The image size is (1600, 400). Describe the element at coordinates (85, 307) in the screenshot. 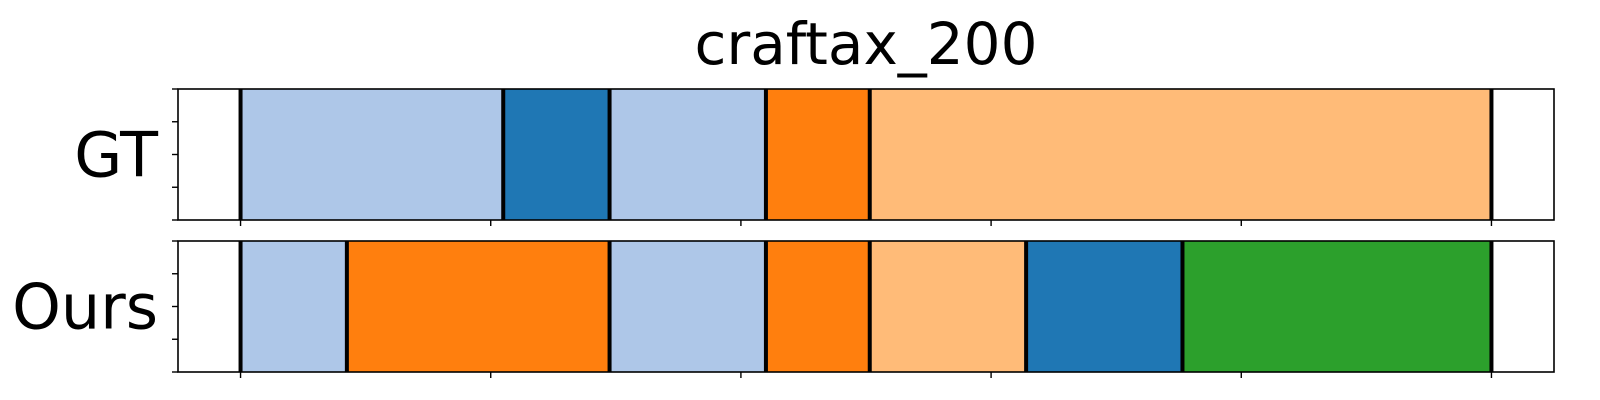

I see `row-label-ours: Ours` at that location.